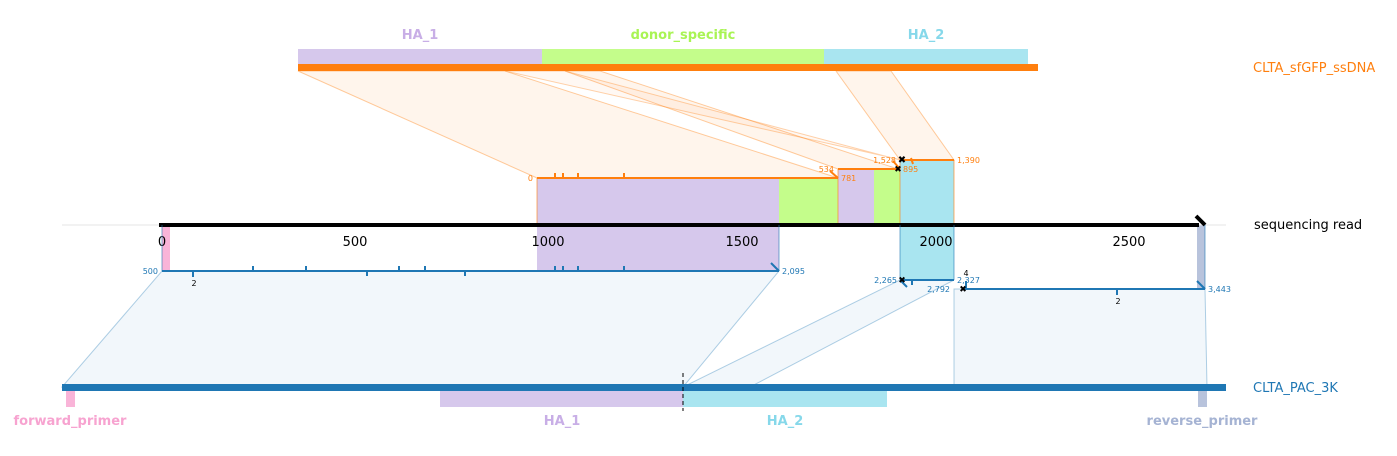 Image resolution: width=1397 pixels, height=456 pixels. What do you see at coordinates (741, 242) in the screenshot?
I see `read-tick-1500: 1500` at bounding box center [741, 242].